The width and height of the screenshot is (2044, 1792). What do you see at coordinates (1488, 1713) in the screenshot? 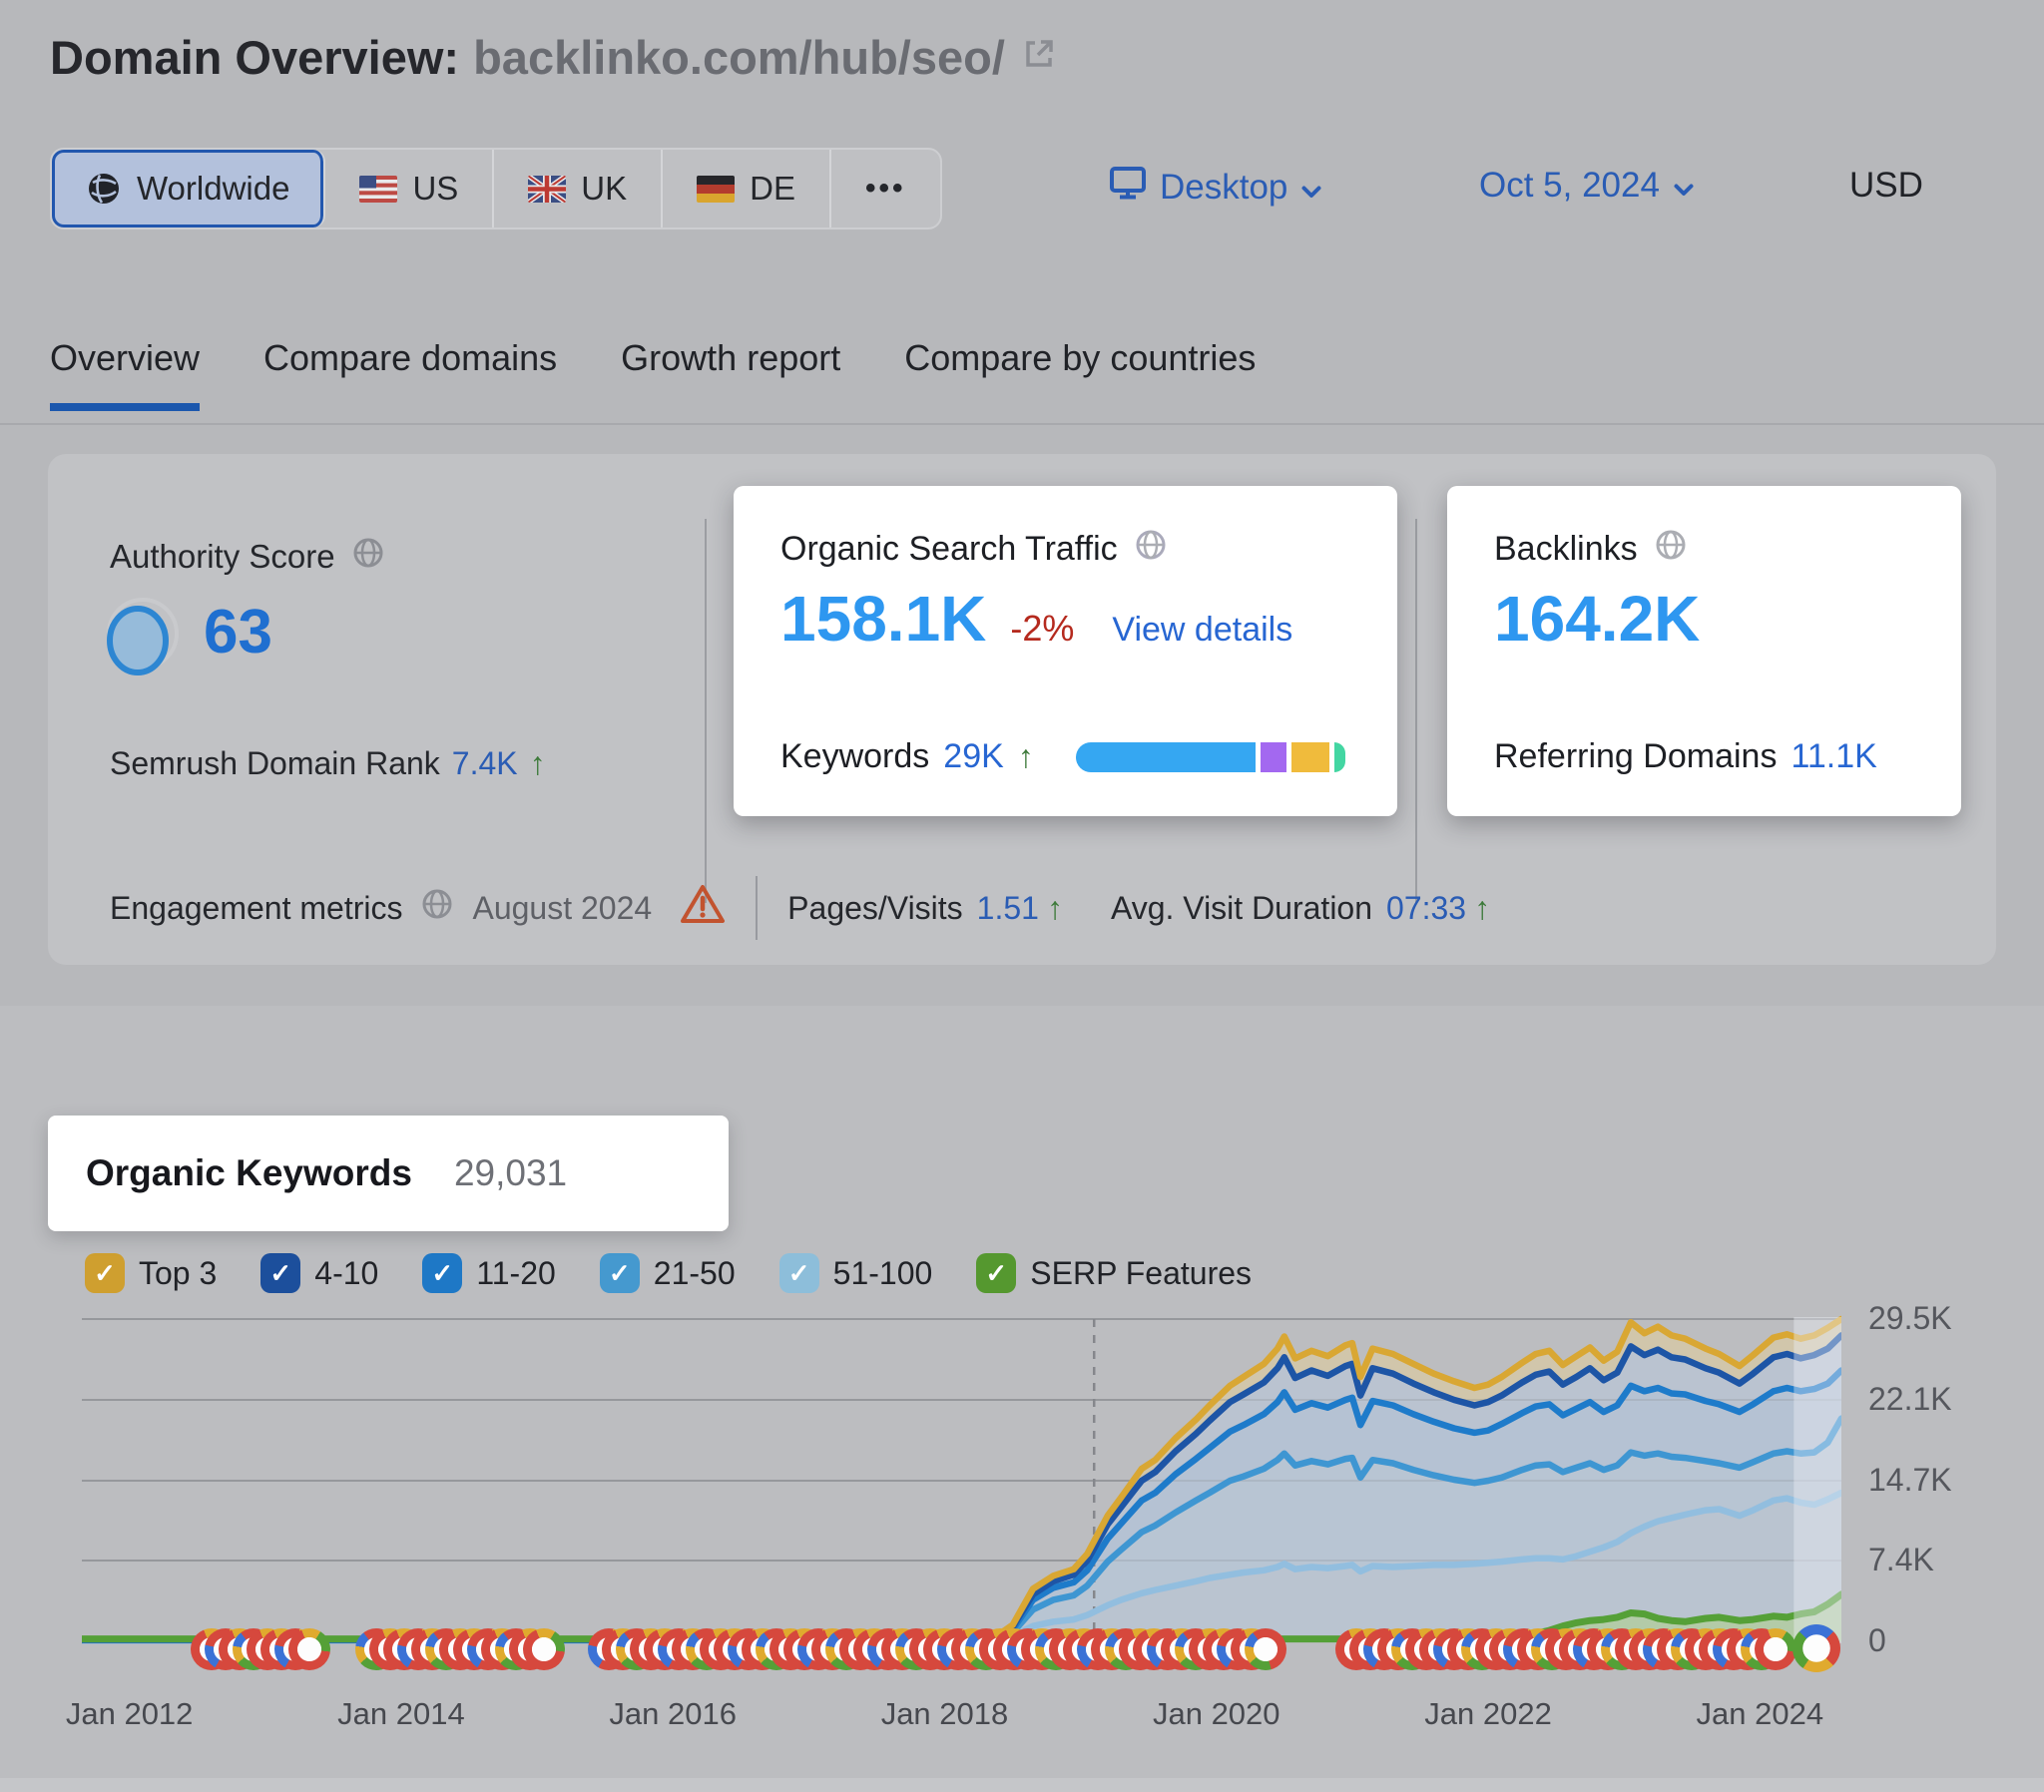
I see `x-axis-tick: Jan 2022` at bounding box center [1488, 1713].